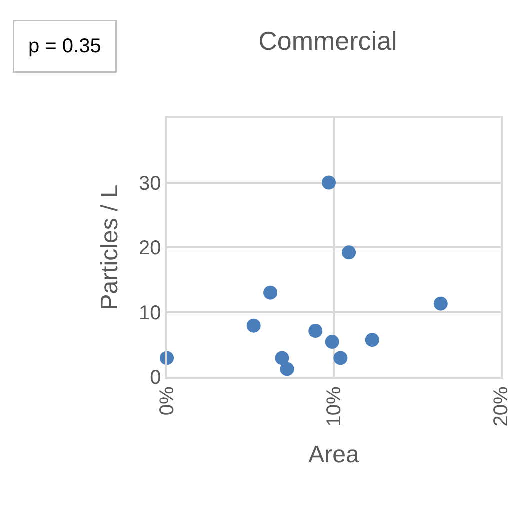 This screenshot has width=529, height=512. Describe the element at coordinates (150, 313) in the screenshot. I see `y-tick-label: 10` at that location.